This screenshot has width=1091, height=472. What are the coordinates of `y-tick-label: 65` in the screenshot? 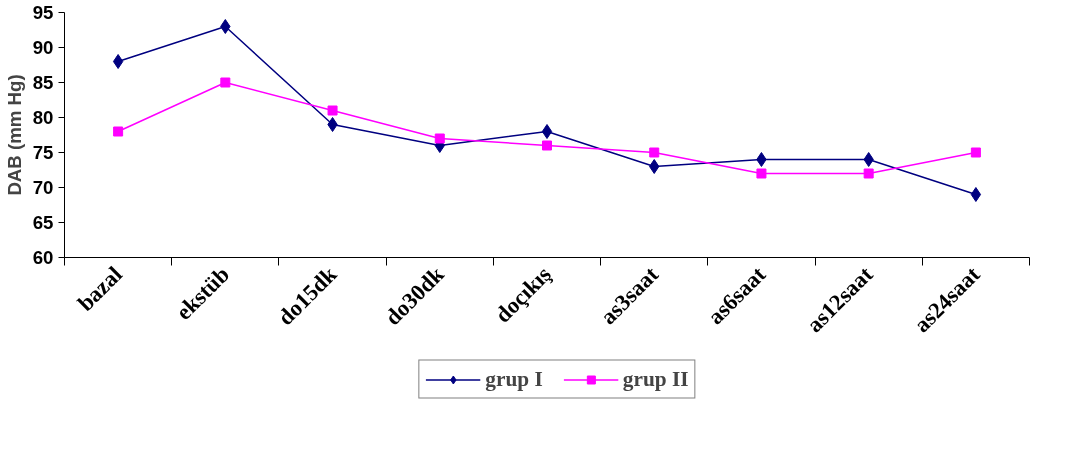 It's located at (43, 222).